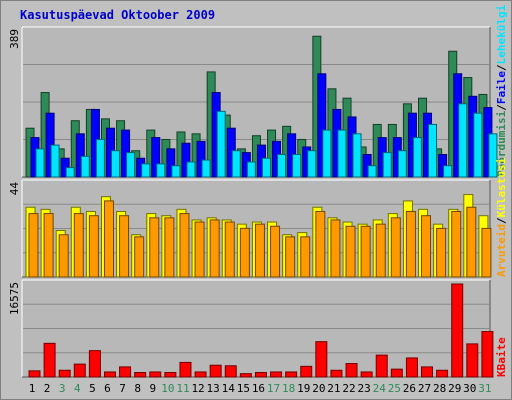 The height and width of the screenshot is (400, 512). What do you see at coordinates (14, 298) in the screenshot?
I see `panel-bottom-ymax-label: 16575` at bounding box center [14, 298].